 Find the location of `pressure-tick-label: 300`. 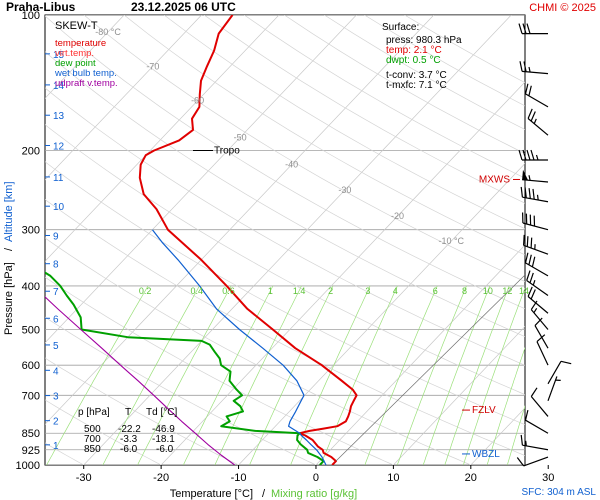

pressure-tick-label: 300 is located at coordinates (31, 231).